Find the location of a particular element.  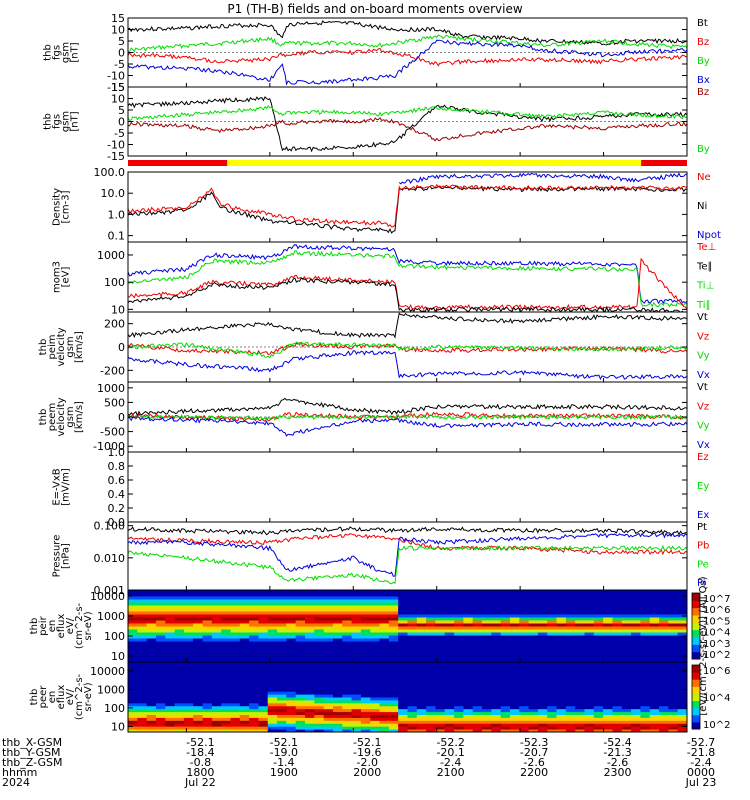

series-line-black is located at coordinates (407, 33).